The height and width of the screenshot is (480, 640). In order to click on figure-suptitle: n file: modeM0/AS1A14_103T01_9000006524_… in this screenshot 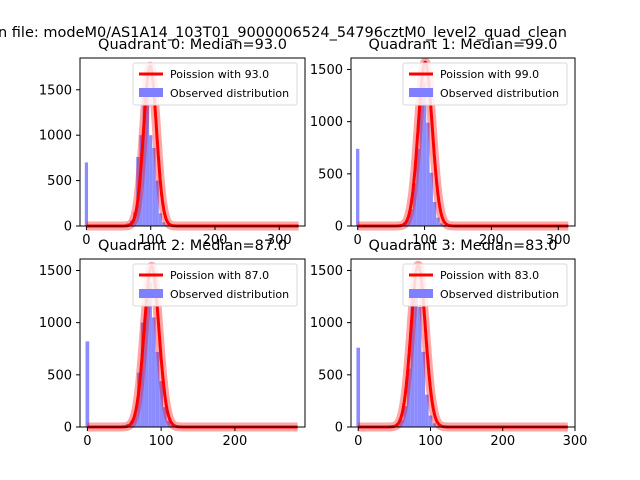, I will do `click(283, 33)`.